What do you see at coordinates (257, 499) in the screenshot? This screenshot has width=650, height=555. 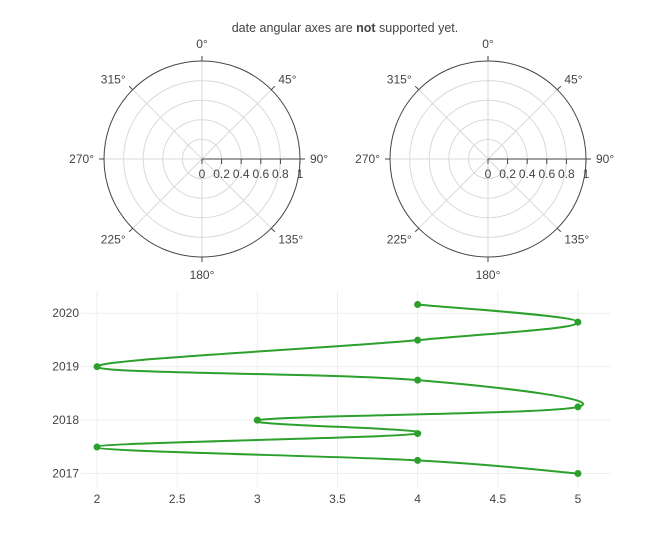 I see `x-tick-label: 3` at bounding box center [257, 499].